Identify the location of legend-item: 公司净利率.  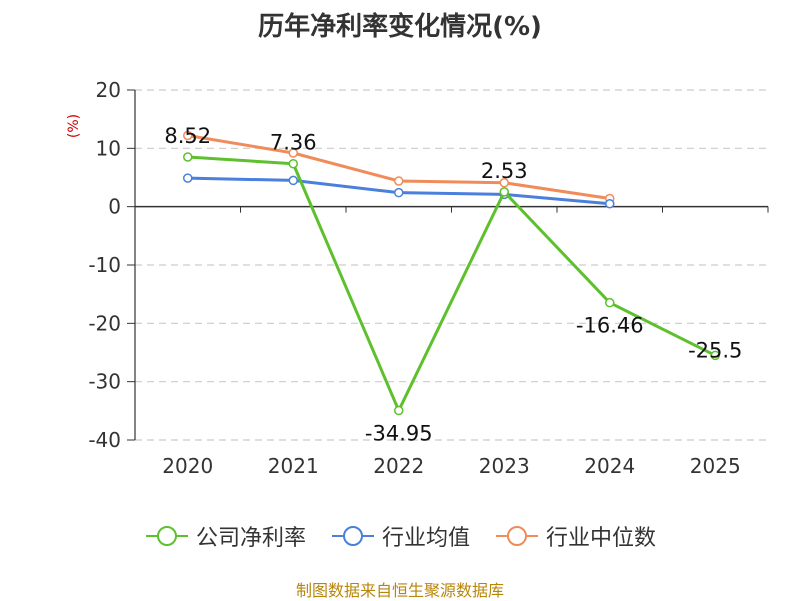
(225, 536).